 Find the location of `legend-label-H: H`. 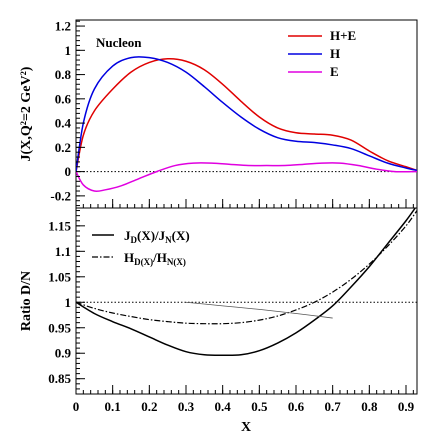

legend-label-H: H is located at coordinates (335, 53).